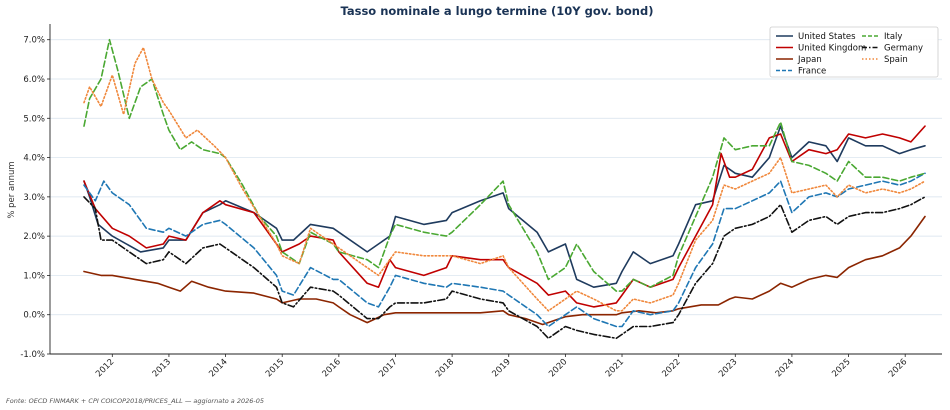  What do you see at coordinates (812, 72) in the screenshot?
I see `legend-label: France` at bounding box center [812, 72].